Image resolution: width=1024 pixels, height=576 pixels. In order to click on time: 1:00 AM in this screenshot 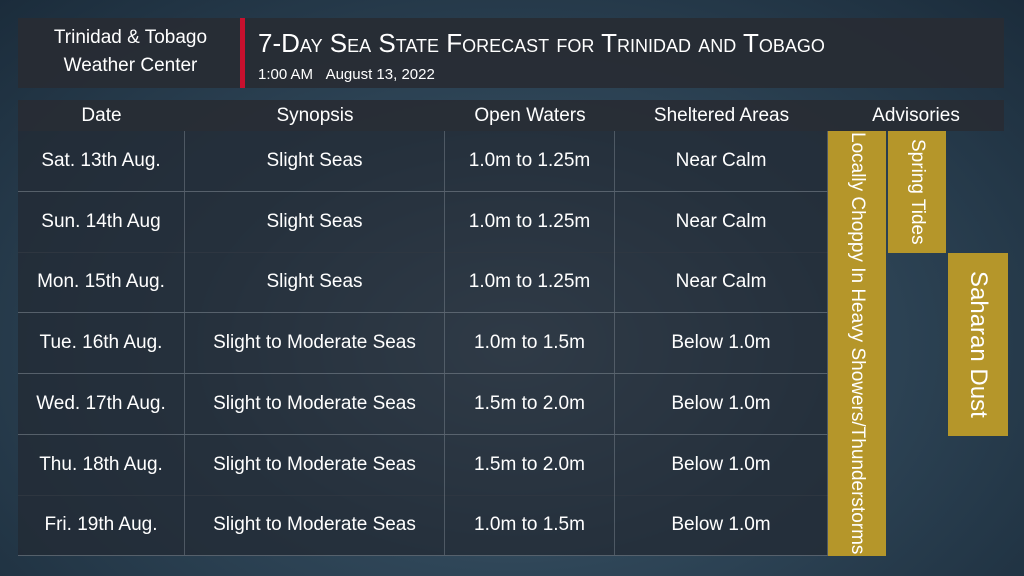, I will do `click(286, 74)`.